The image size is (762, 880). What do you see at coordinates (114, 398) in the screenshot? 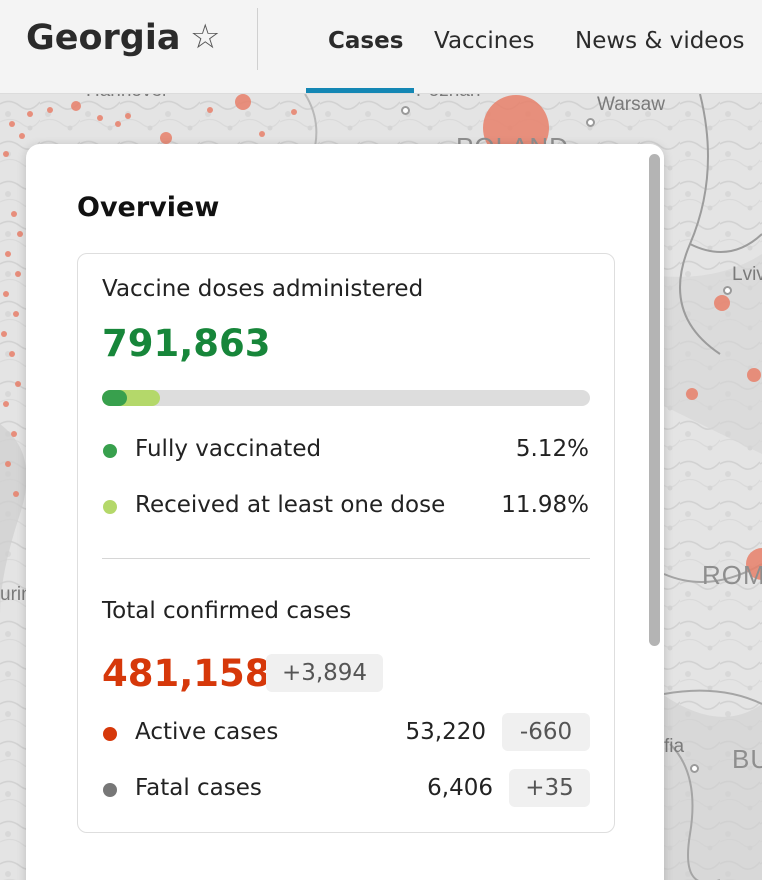
I see `progress-fully-vaccinated` at bounding box center [114, 398].